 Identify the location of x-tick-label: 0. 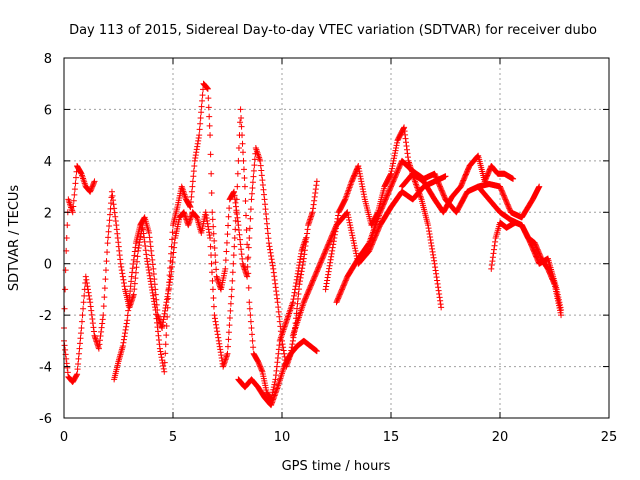
(64, 437).